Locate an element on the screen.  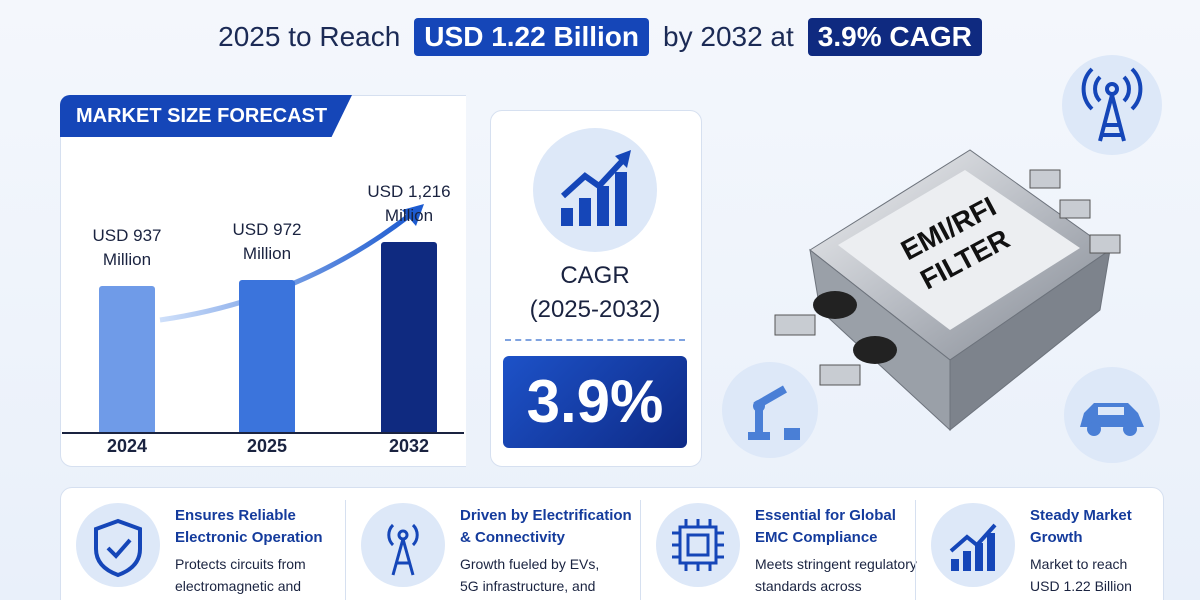
cagr-label: CAGR is located at coordinates (595, 275).